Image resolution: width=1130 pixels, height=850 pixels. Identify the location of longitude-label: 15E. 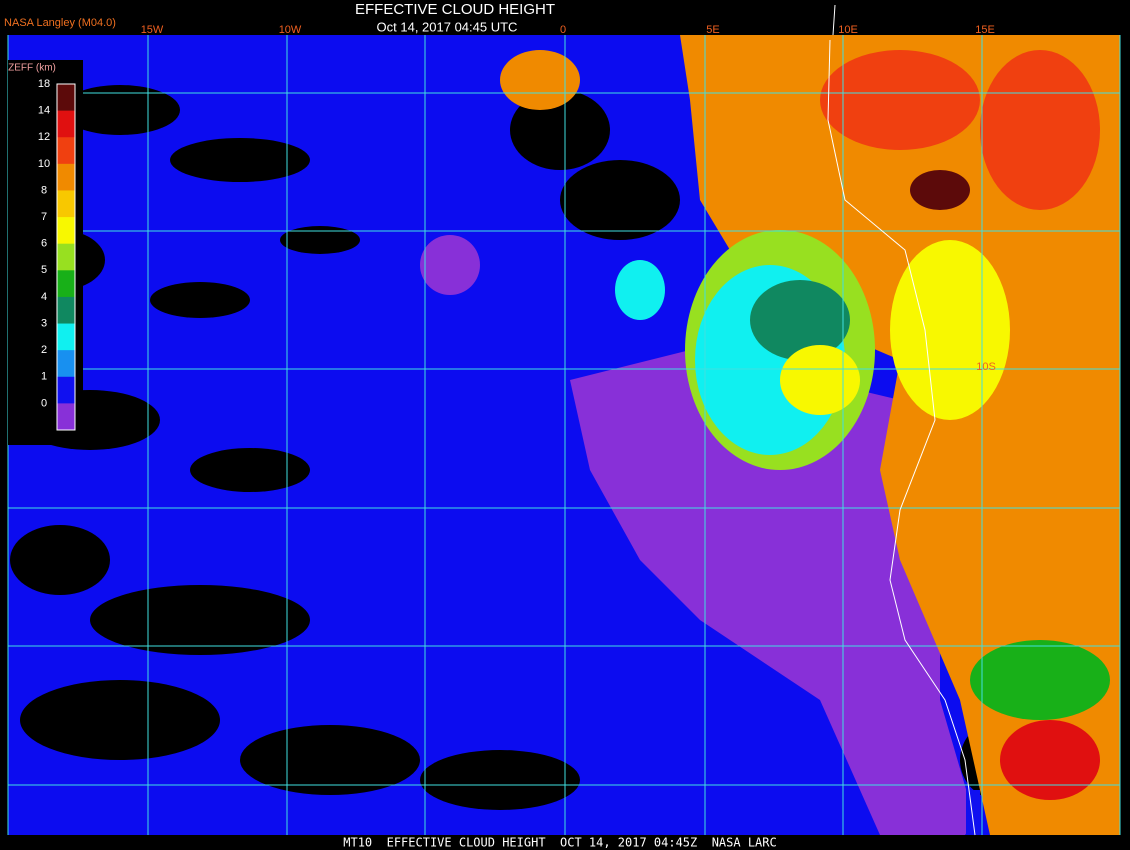
(985, 30).